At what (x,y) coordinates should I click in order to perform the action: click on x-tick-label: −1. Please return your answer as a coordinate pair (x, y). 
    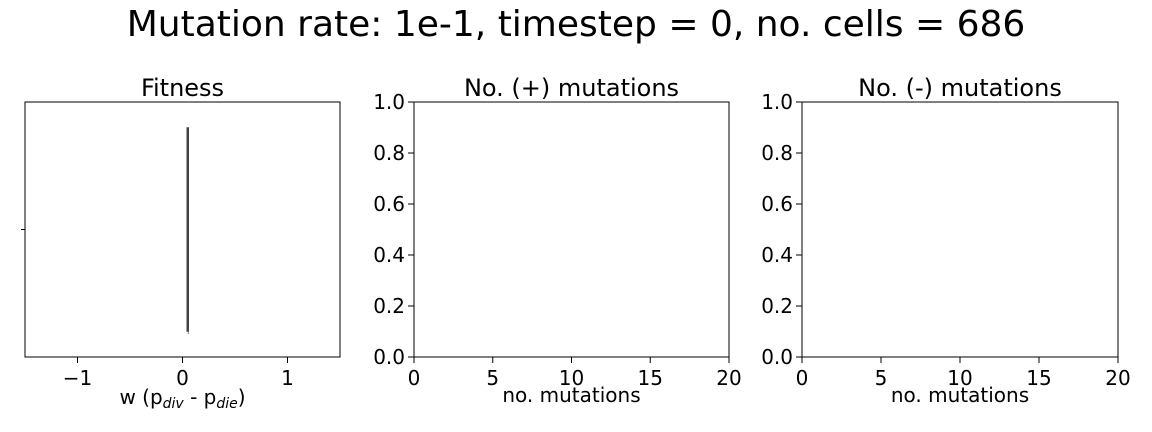
    Looking at the image, I should click on (77, 378).